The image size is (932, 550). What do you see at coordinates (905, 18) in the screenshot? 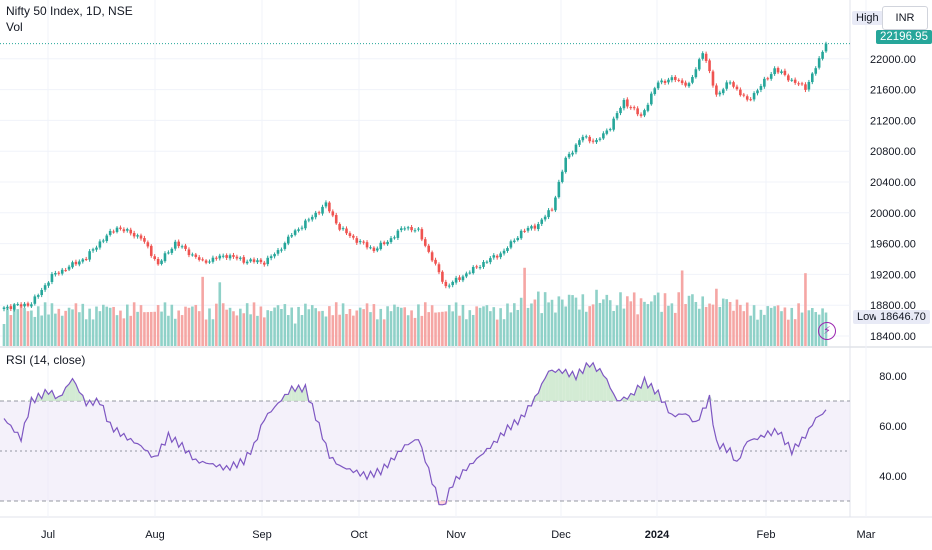
I see `currency-button: INR` at bounding box center [905, 18].